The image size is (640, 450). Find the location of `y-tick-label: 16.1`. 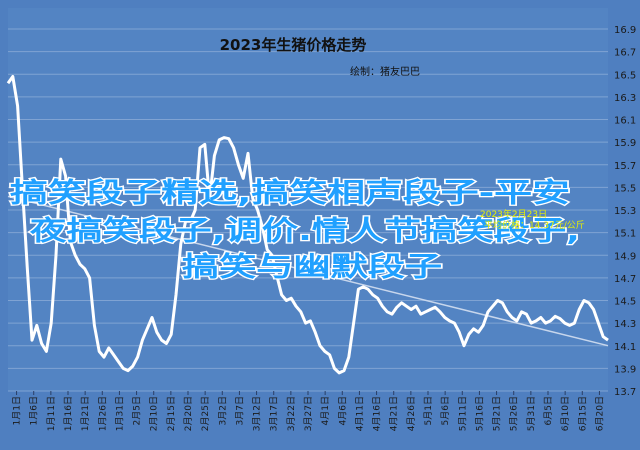

y-tick-label: 16.1 is located at coordinates (625, 121).